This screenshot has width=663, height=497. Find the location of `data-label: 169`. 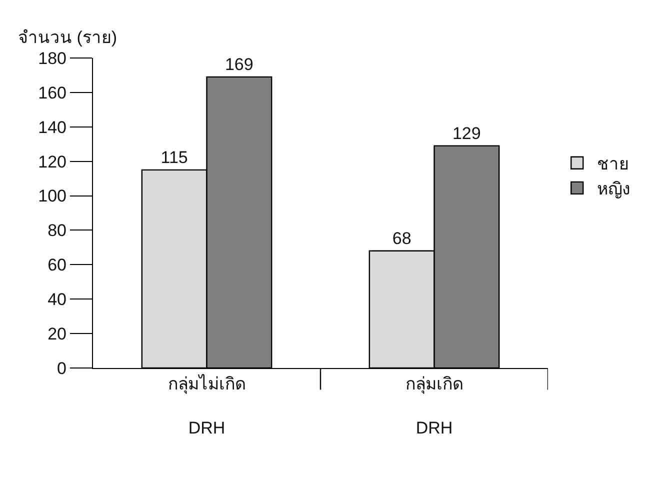

data-label: 169 is located at coordinates (239, 64).